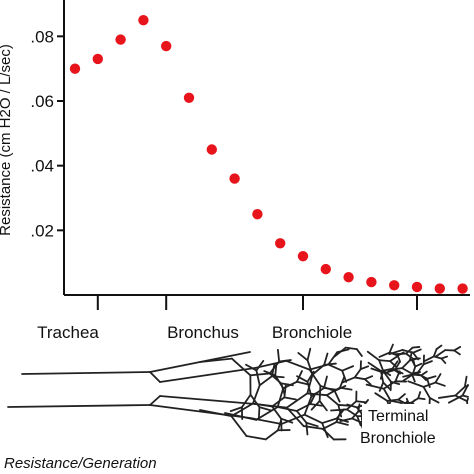 This screenshot has height=474, width=474. I want to click on annotation-backing, so click(416, 426).